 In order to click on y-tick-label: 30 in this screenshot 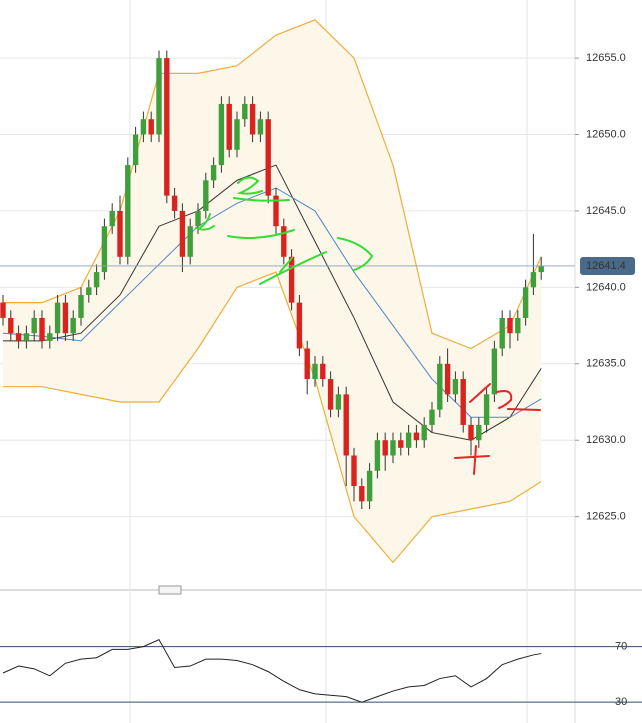, I will do `click(621, 702)`.